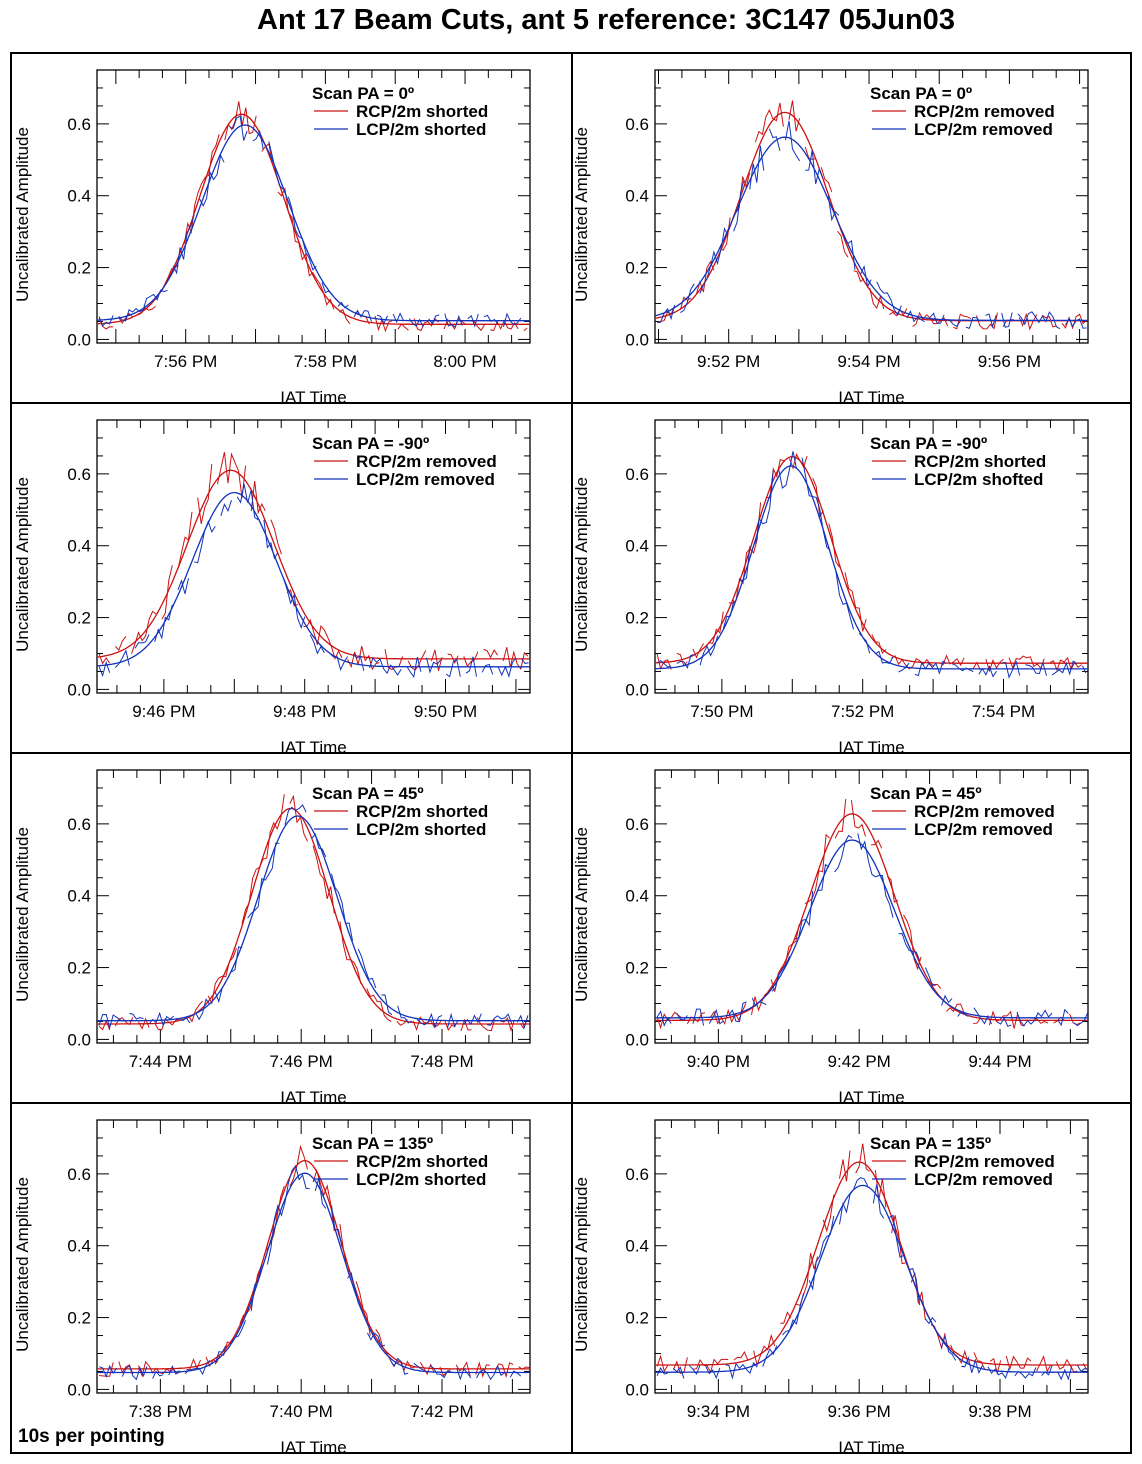 Image resolution: width=1142 pixels, height=1464 pixels. I want to click on legend-entry: LCP/2m shorted, so click(421, 1179).